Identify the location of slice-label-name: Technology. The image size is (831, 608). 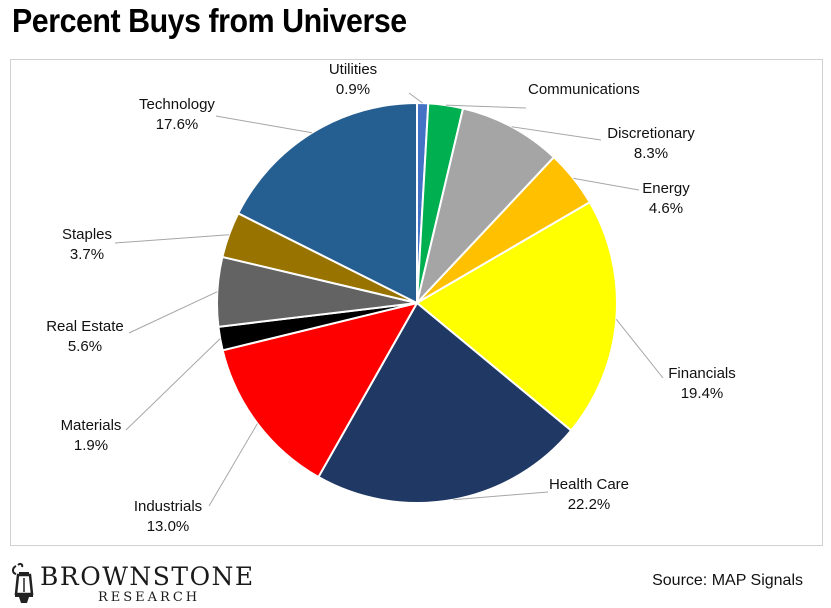
(177, 104).